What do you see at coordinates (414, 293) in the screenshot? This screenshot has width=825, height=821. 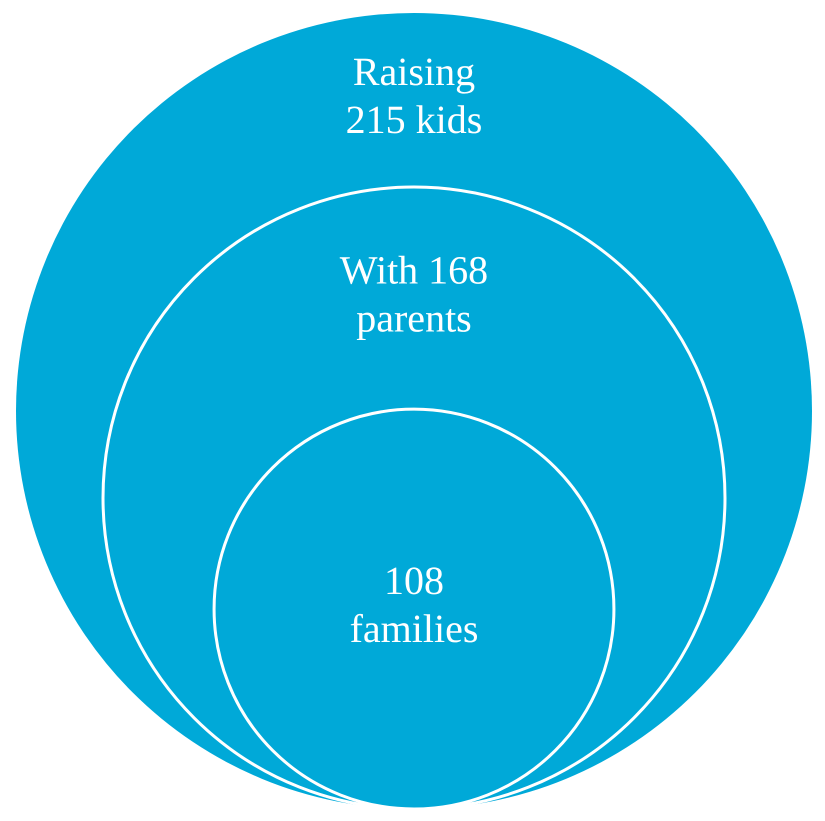 I see `data-label: With 168 parents` at bounding box center [414, 293].